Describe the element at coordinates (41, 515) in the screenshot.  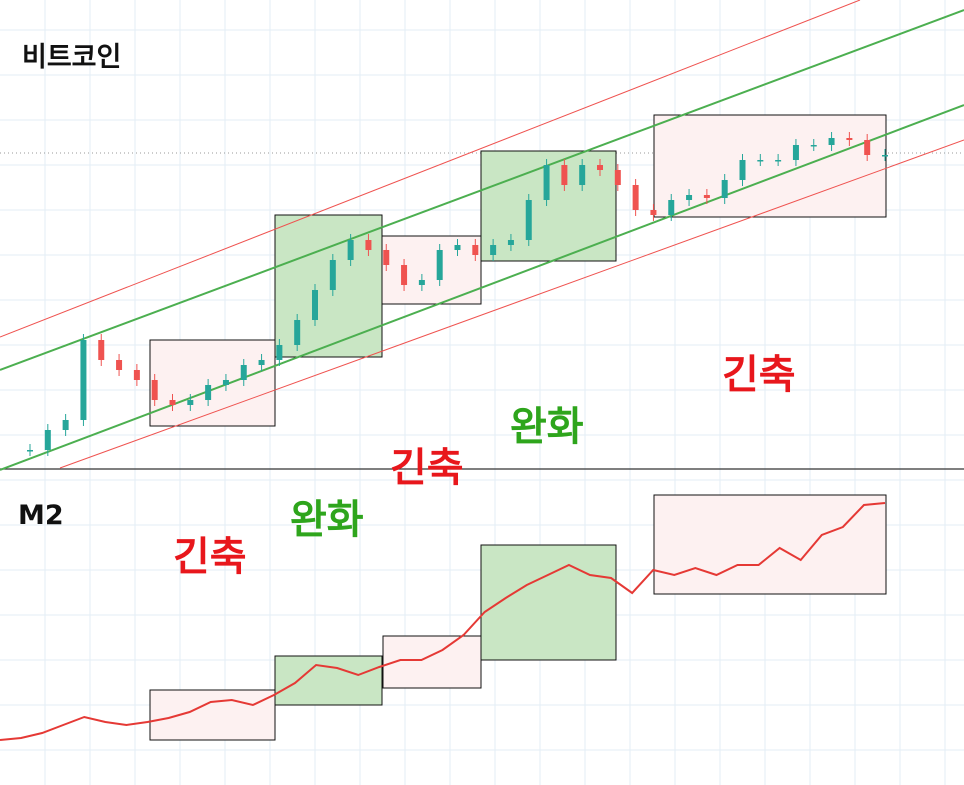
I see `chart-title: M2` at that location.